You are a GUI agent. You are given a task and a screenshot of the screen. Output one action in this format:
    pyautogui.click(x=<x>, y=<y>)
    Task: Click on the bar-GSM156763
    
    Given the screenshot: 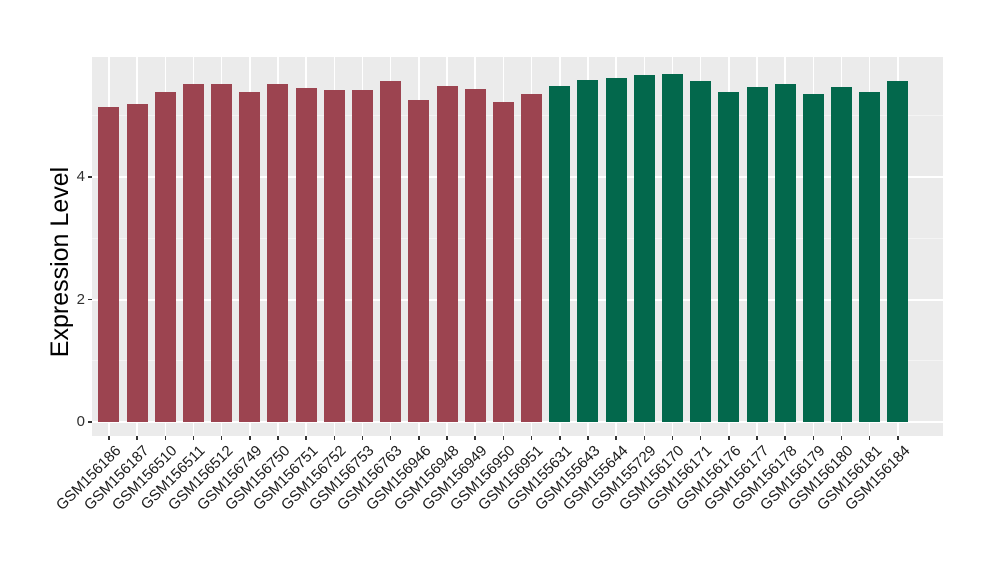 What is the action you would take?
    pyautogui.click(x=391, y=251)
    